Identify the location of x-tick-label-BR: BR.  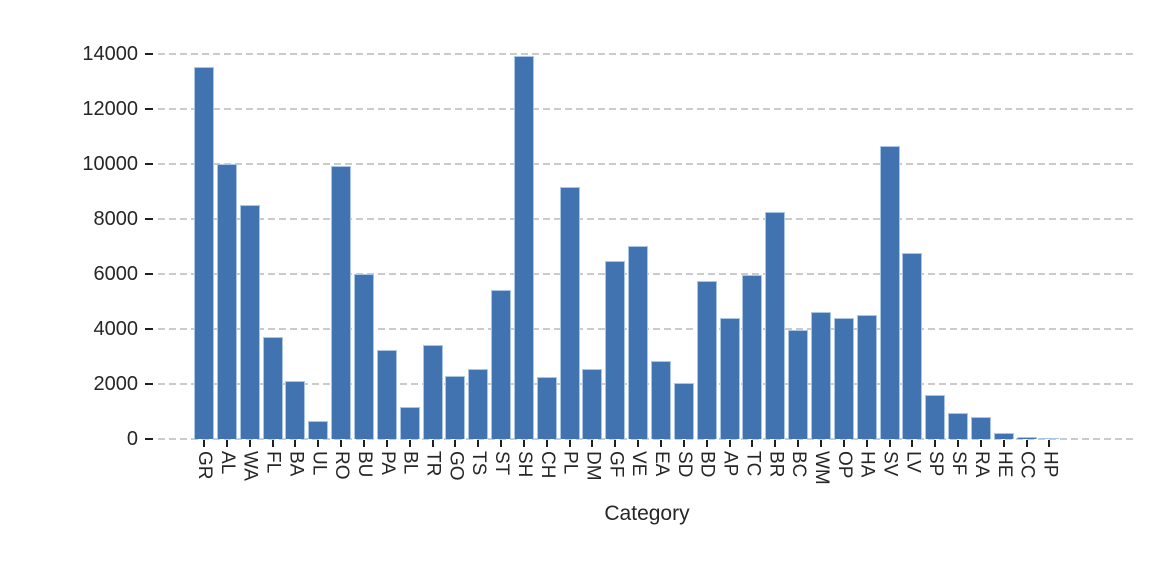
(776, 464).